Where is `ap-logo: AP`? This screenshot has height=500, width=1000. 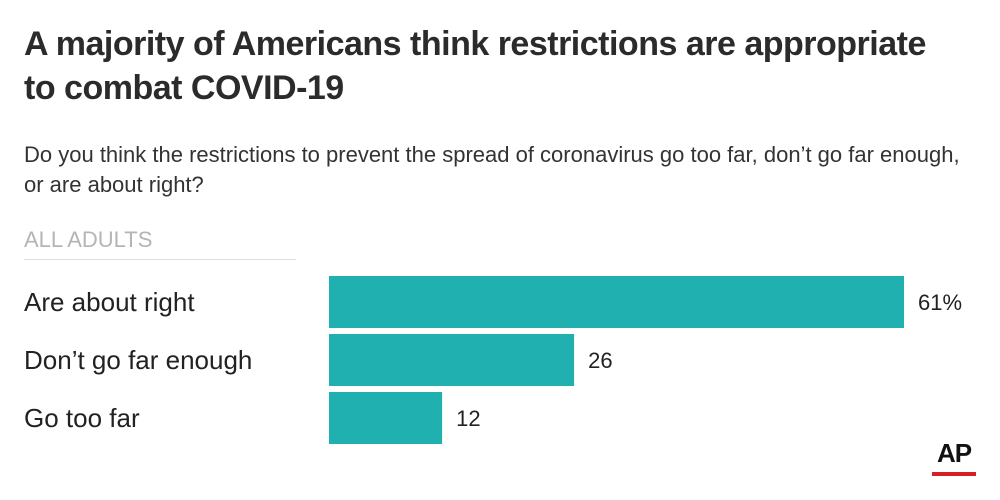 ap-logo: AP is located at coordinates (954, 458).